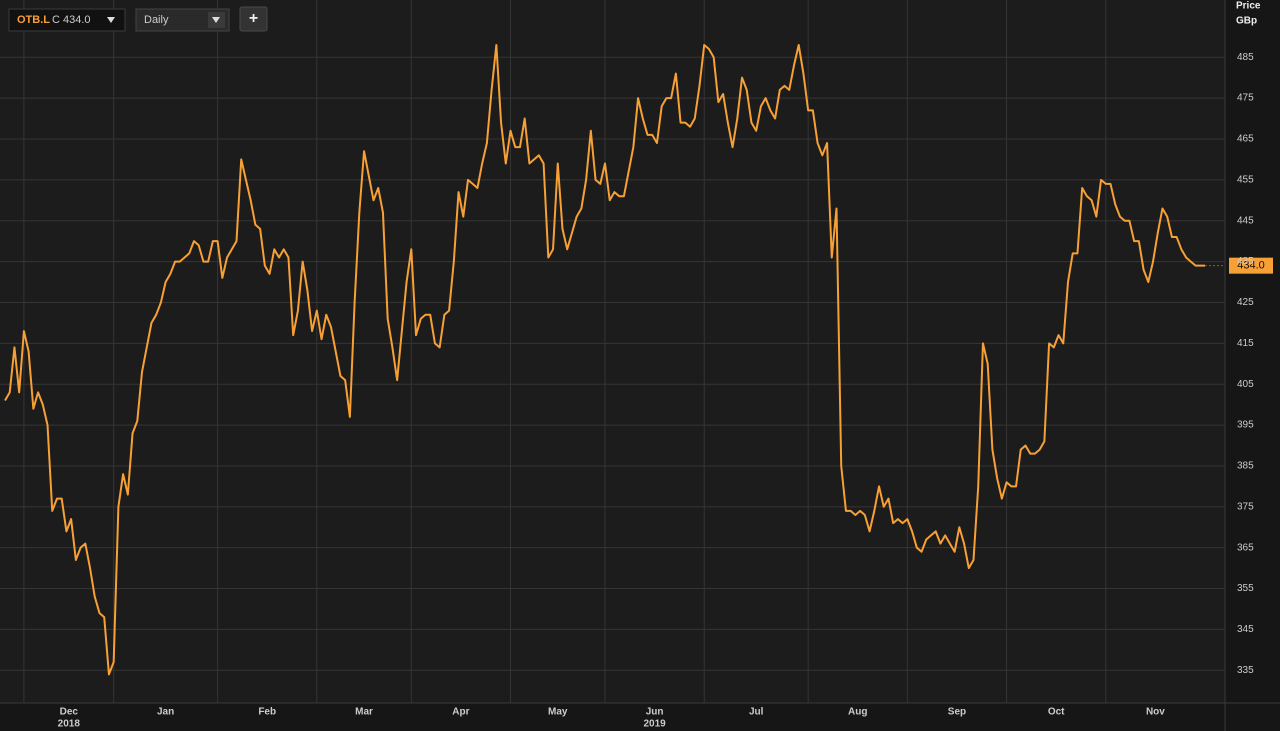  What do you see at coordinates (1245, 57) in the screenshot?
I see `y-tick-label: 485` at bounding box center [1245, 57].